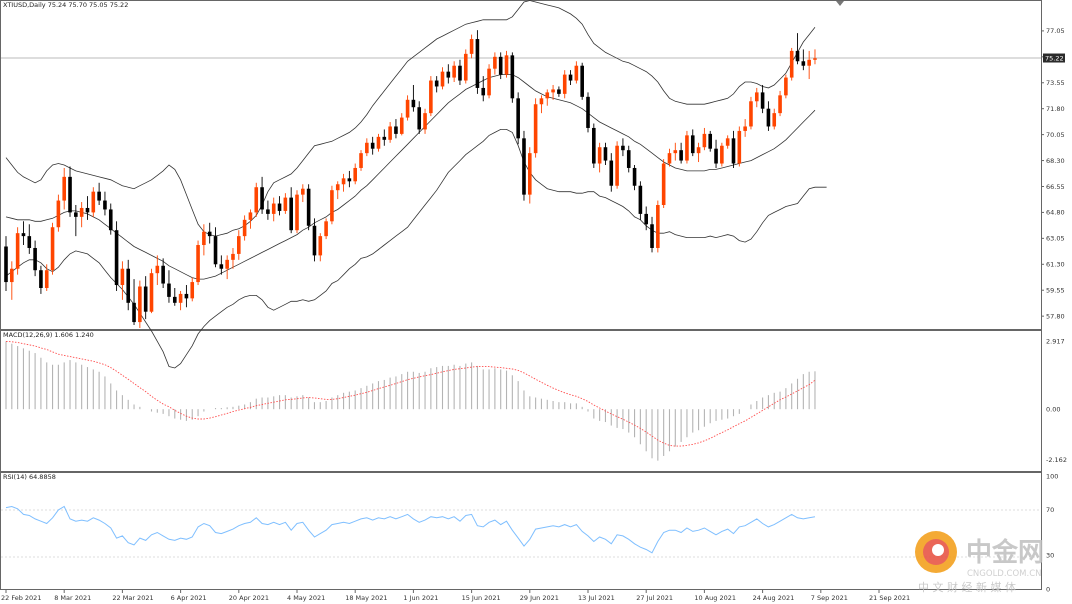 The image size is (1072, 604). What do you see at coordinates (1055, 187) in the screenshot?
I see `price-tick-label: 66.55` at bounding box center [1055, 187].